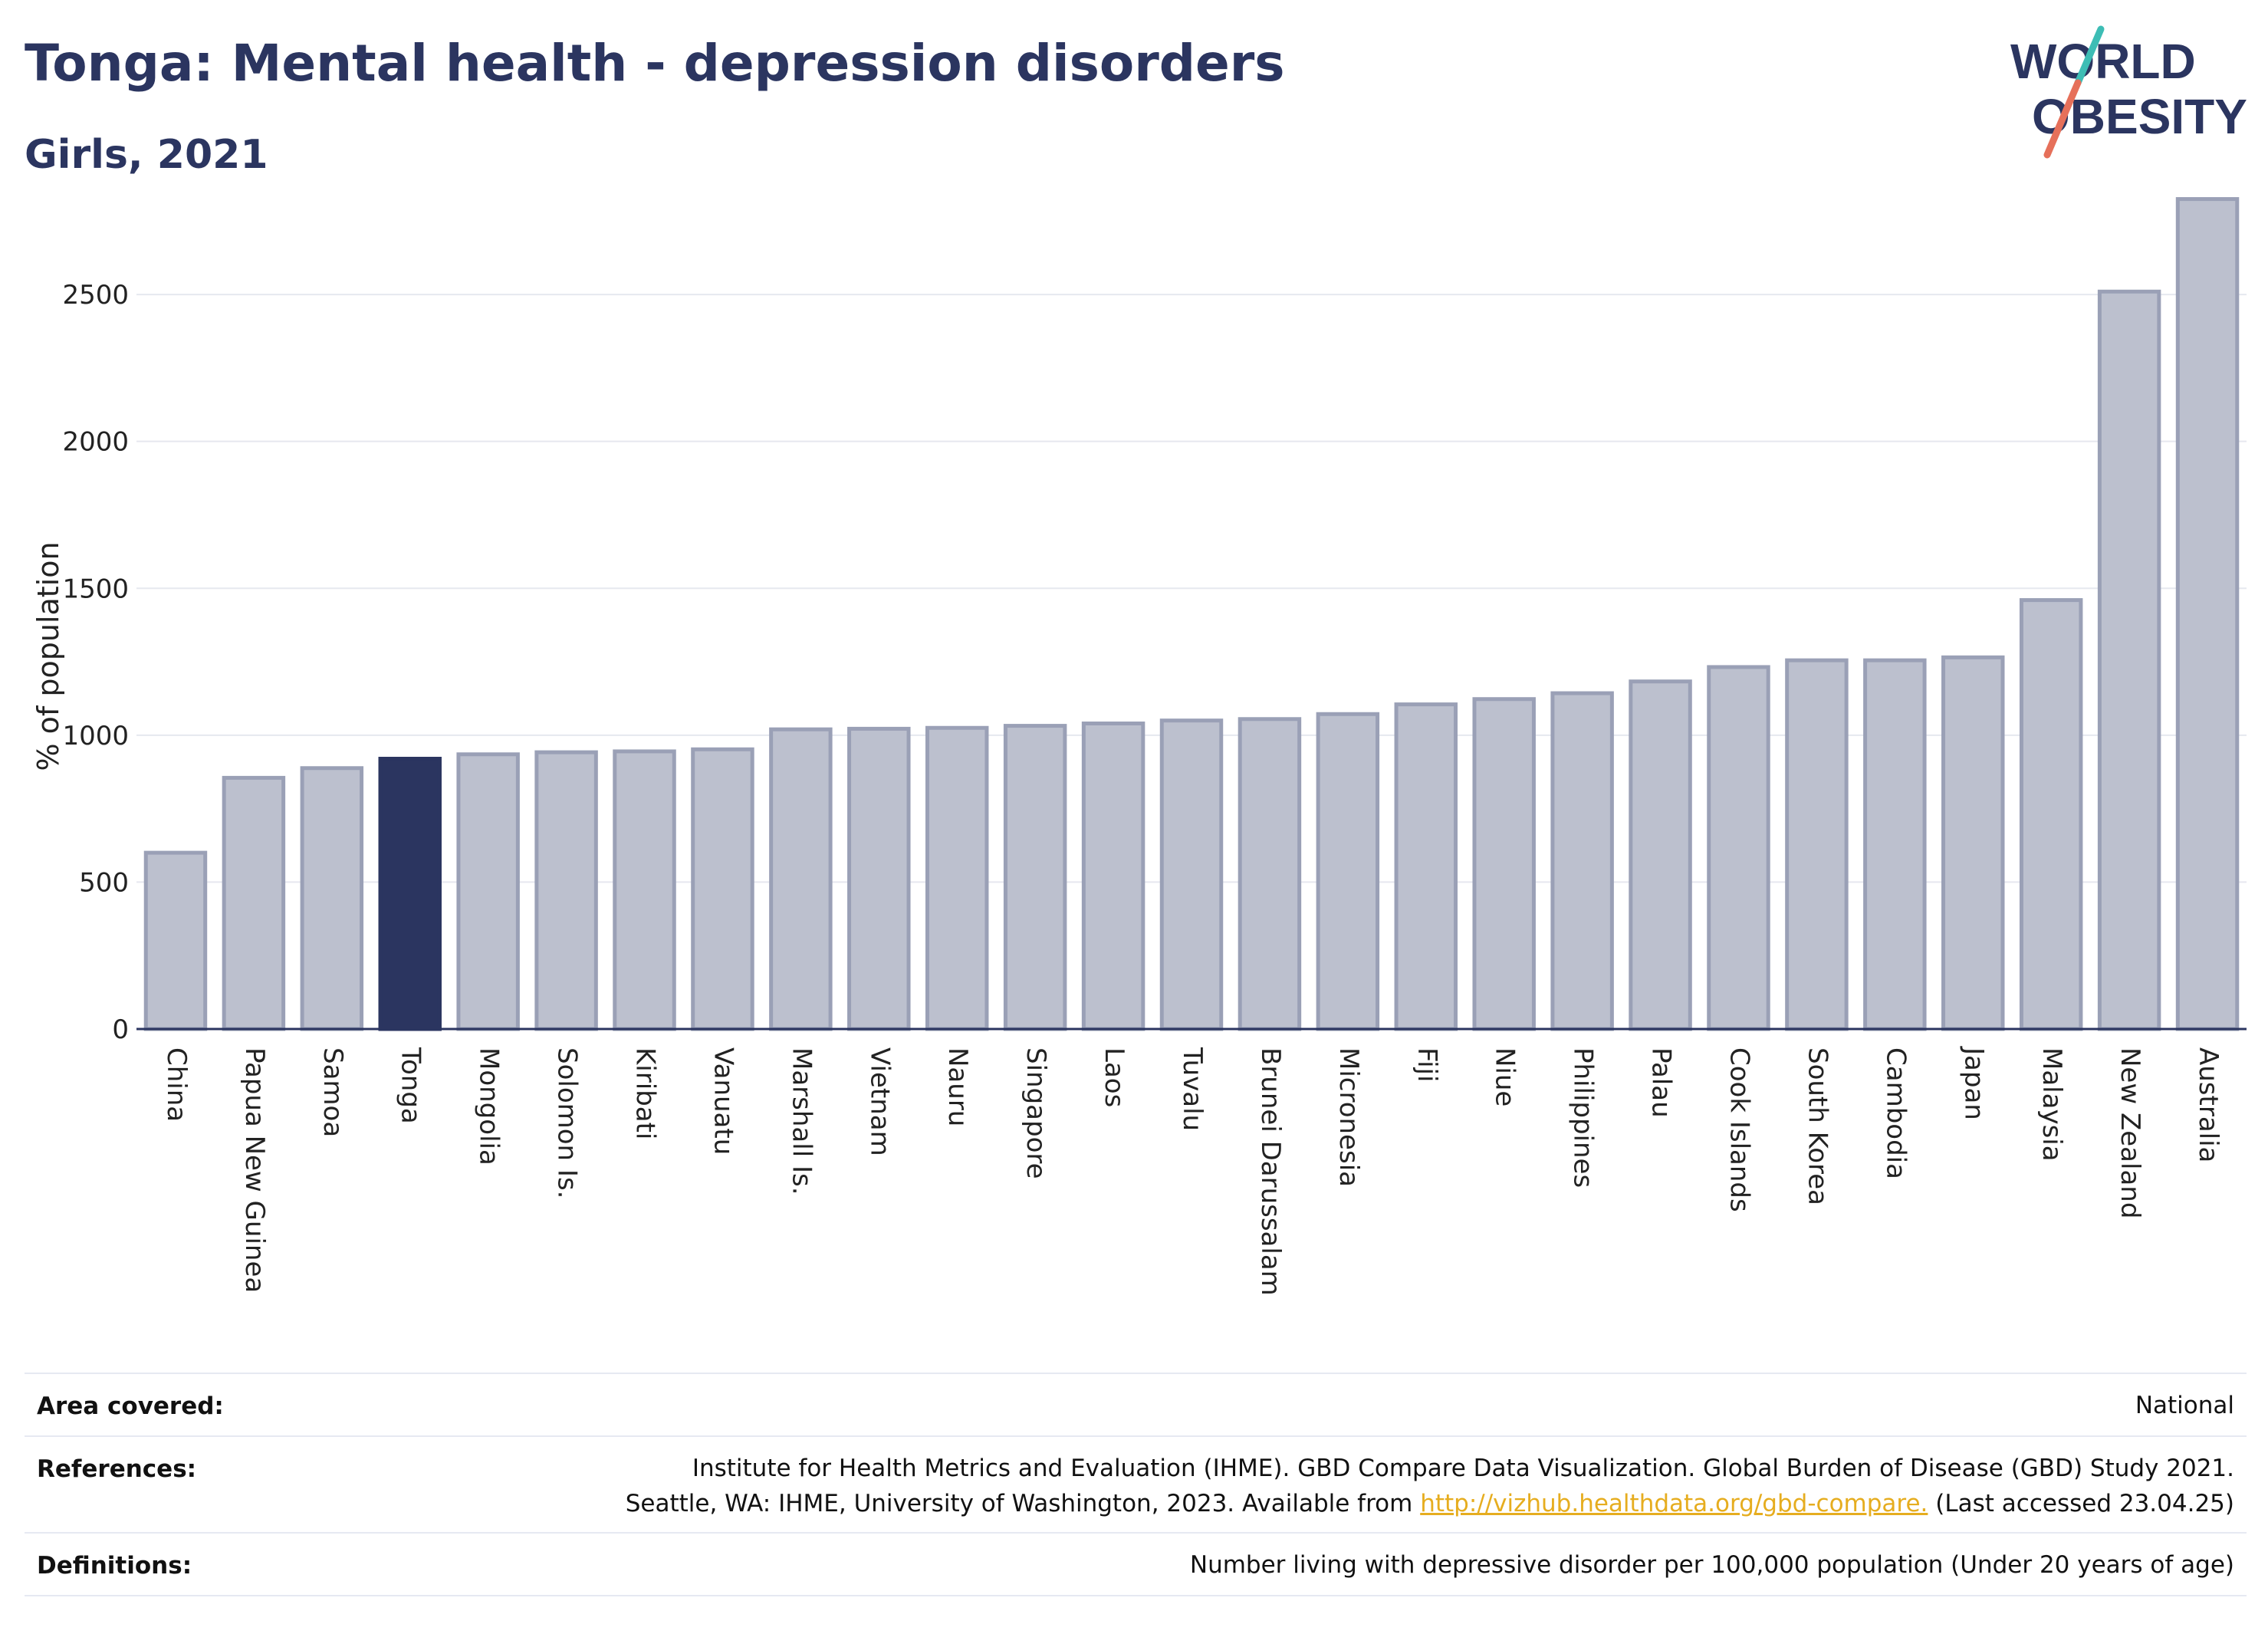  Describe the element at coordinates (567, 1122) in the screenshot. I see `x-tick-label: Solomon Is.` at that location.